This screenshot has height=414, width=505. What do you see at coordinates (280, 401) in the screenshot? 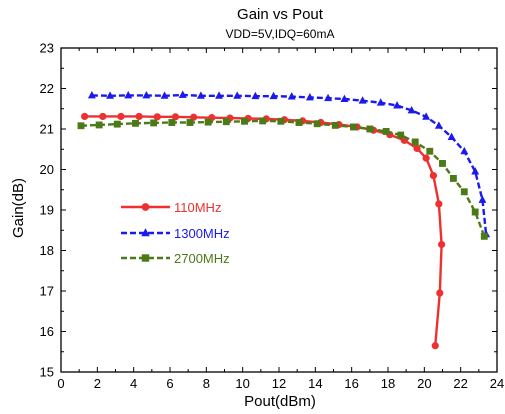
I see `x-axis-label: Pout(dBm)` at bounding box center [280, 401].